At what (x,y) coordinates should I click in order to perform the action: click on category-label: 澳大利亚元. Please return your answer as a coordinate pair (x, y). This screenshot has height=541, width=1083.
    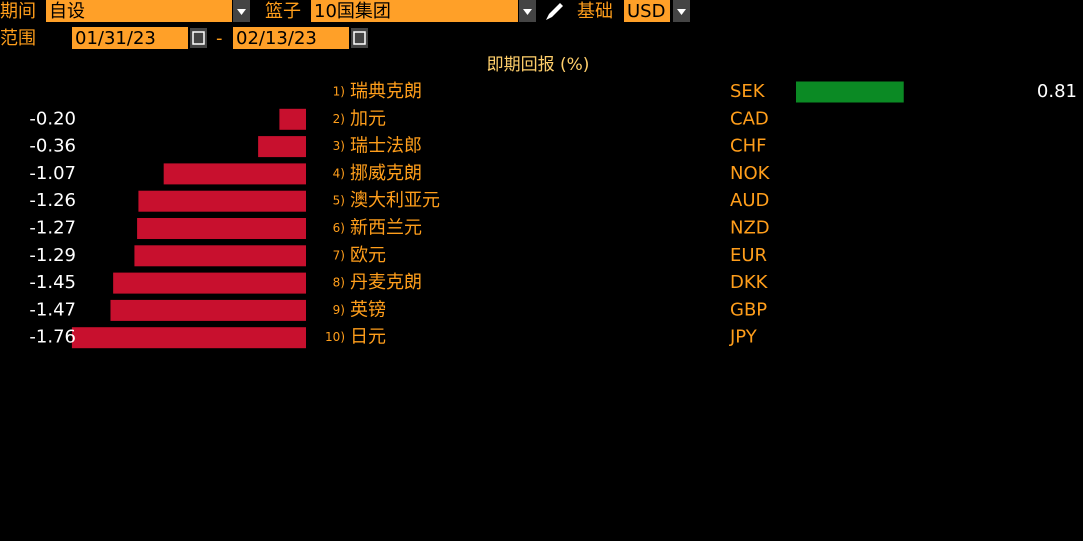
    Looking at the image, I should click on (395, 200).